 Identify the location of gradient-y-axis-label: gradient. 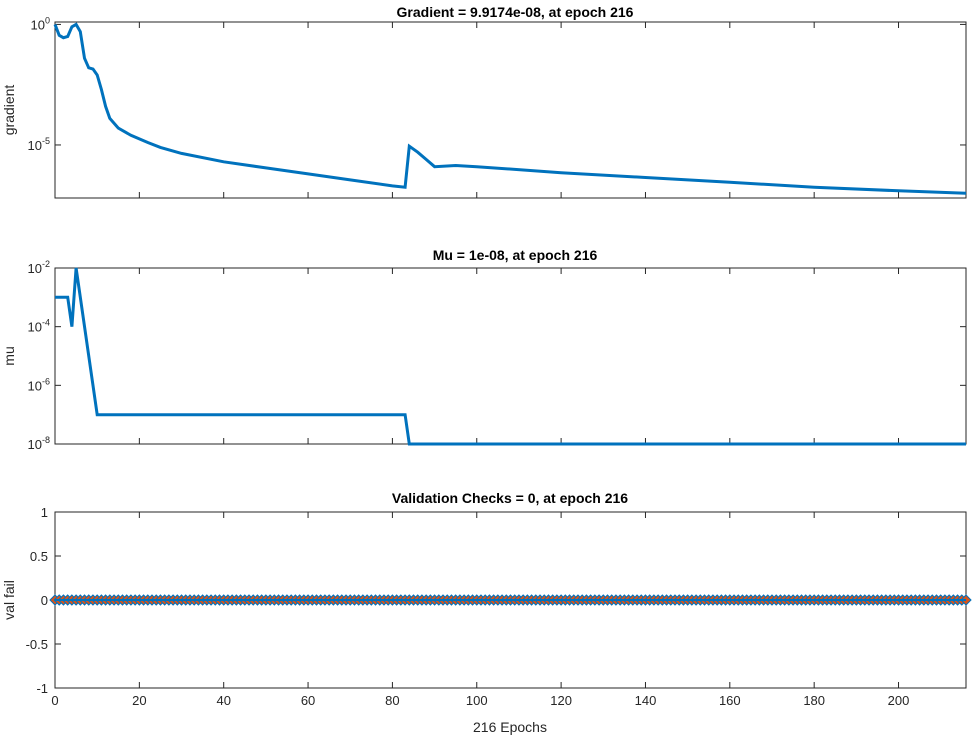
(9, 110).